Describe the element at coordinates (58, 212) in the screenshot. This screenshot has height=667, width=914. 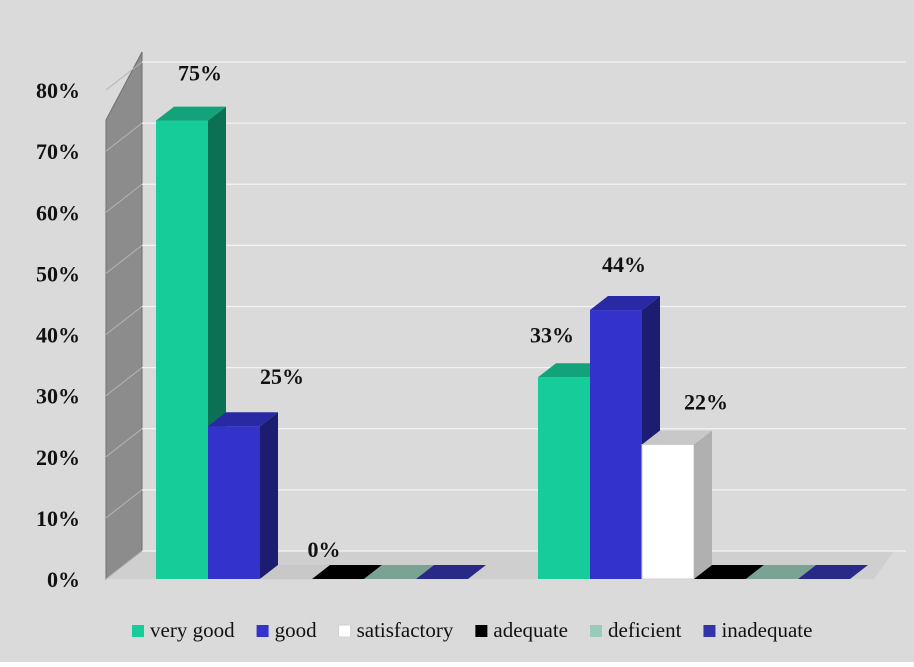
I see `y-tick-label: 60%` at that location.